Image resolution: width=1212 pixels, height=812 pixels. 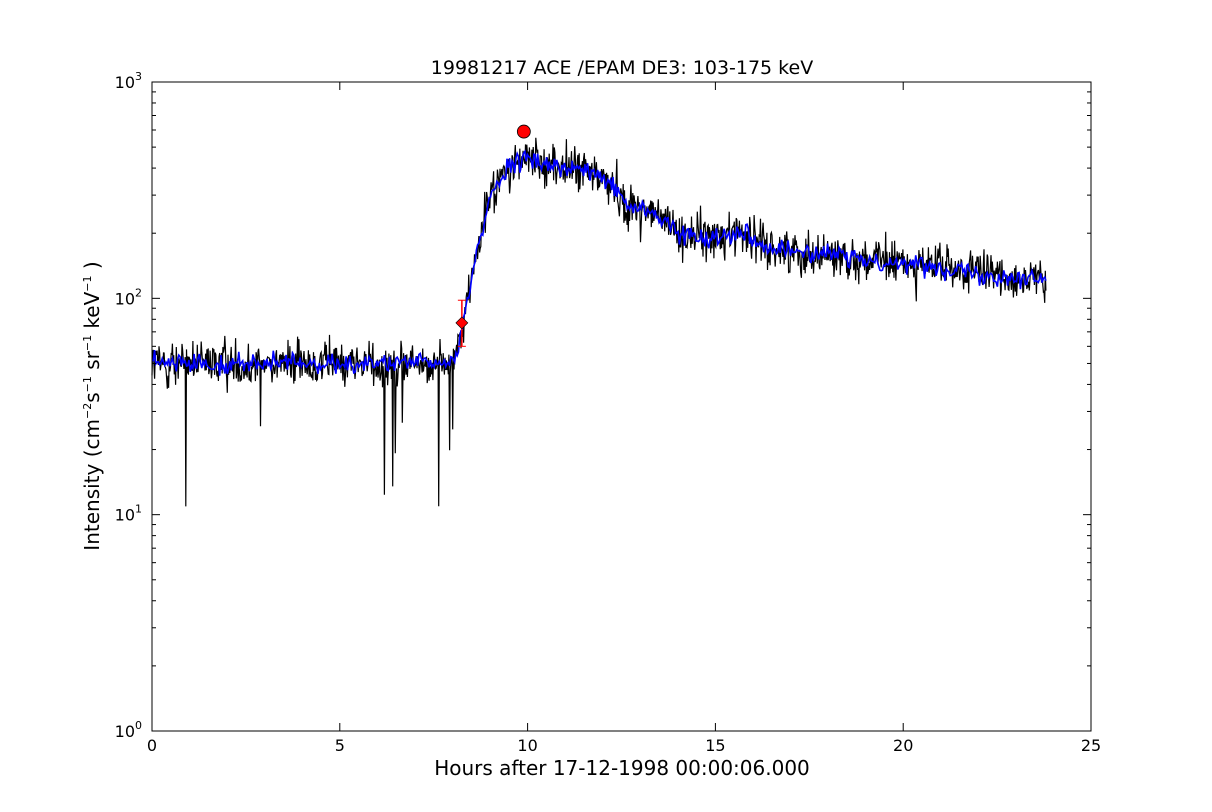 What do you see at coordinates (340, 745) in the screenshot?
I see `x-tick-label: 5` at bounding box center [340, 745].